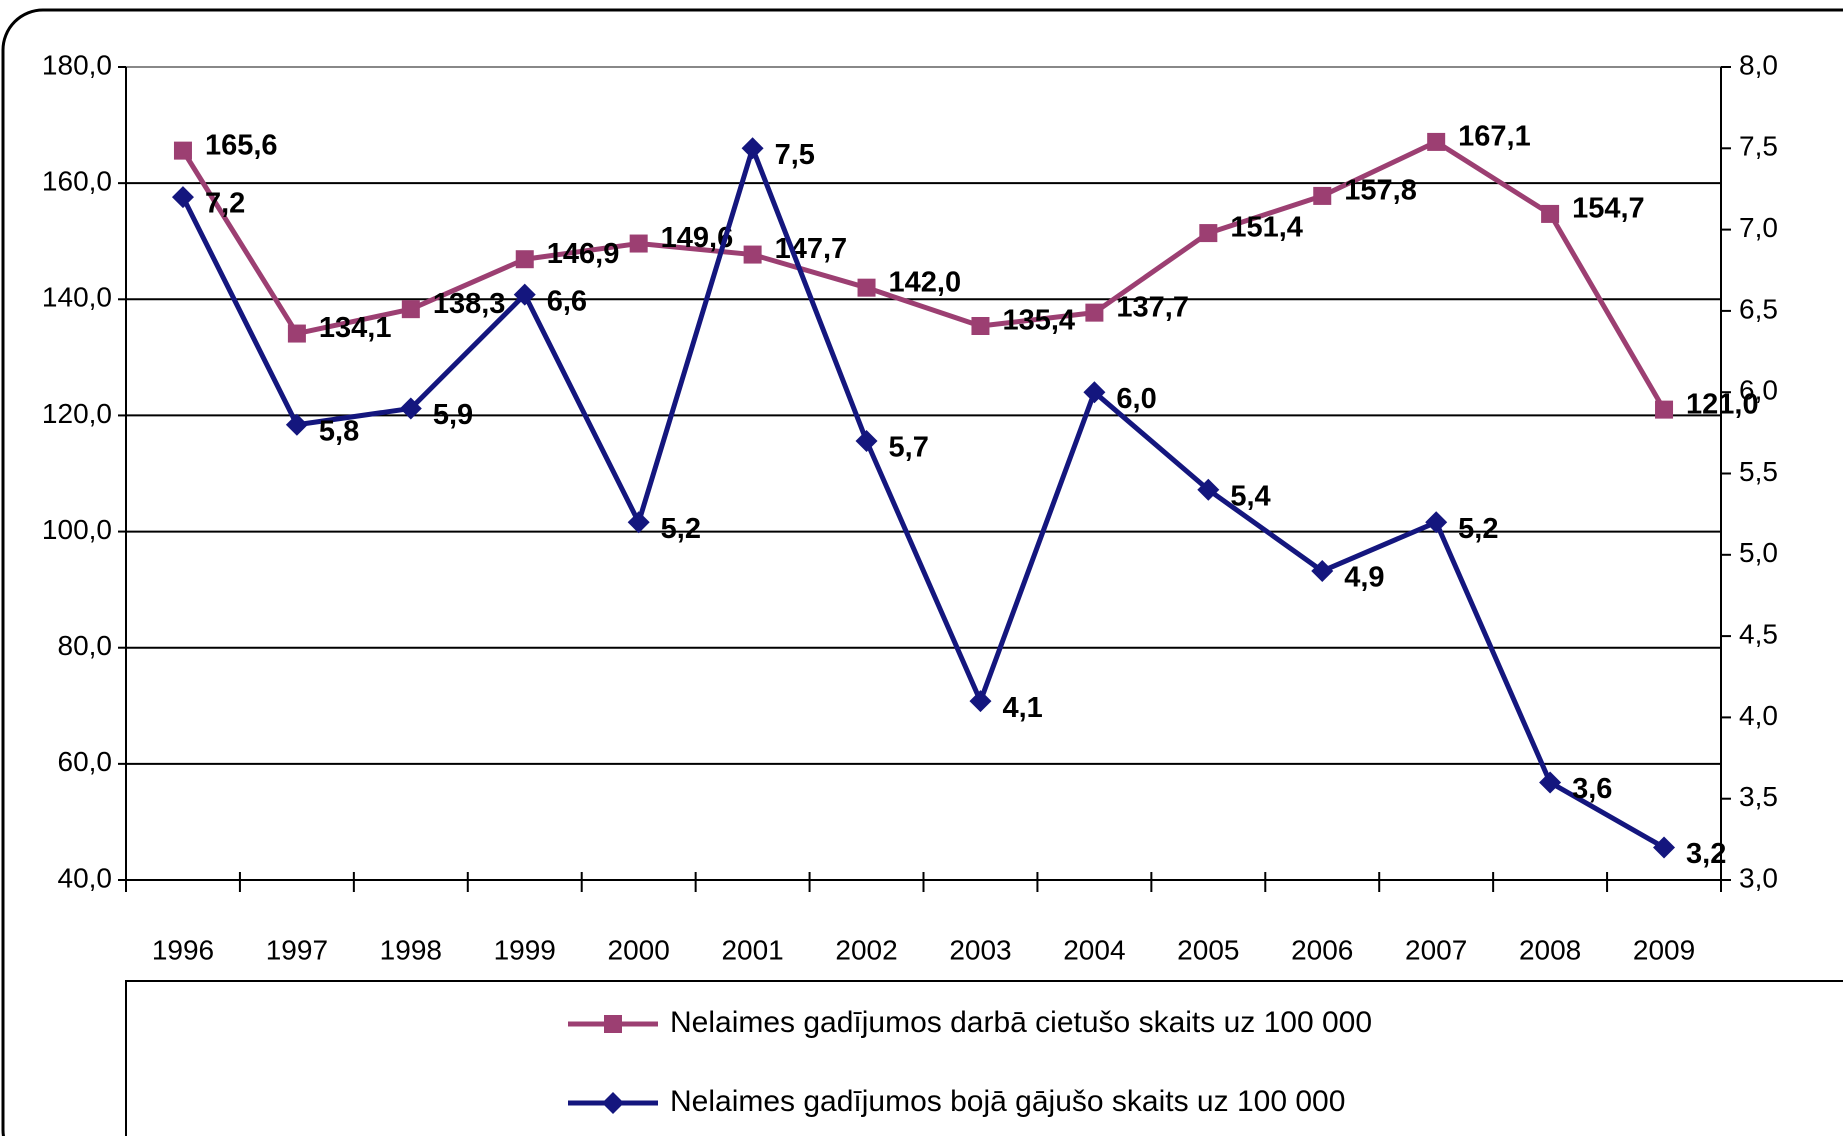  I want to click on y-tick-label: 160,0, so click(77, 181).